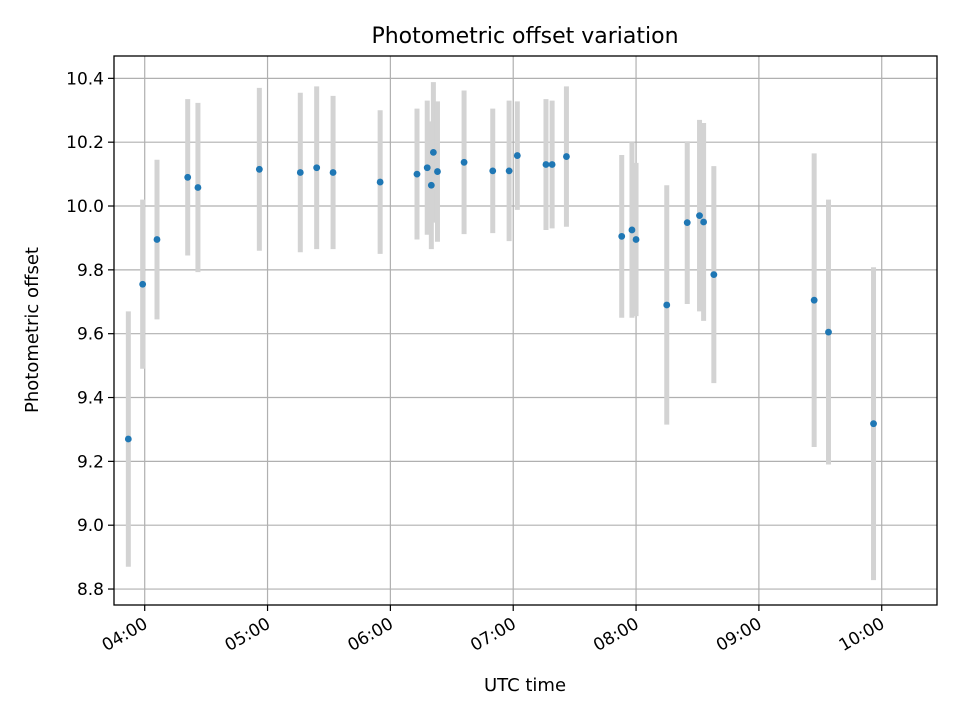 This screenshot has height=720, width=960. What do you see at coordinates (524, 36) in the screenshot?
I see `chart-title: Photometric offset variation` at bounding box center [524, 36].